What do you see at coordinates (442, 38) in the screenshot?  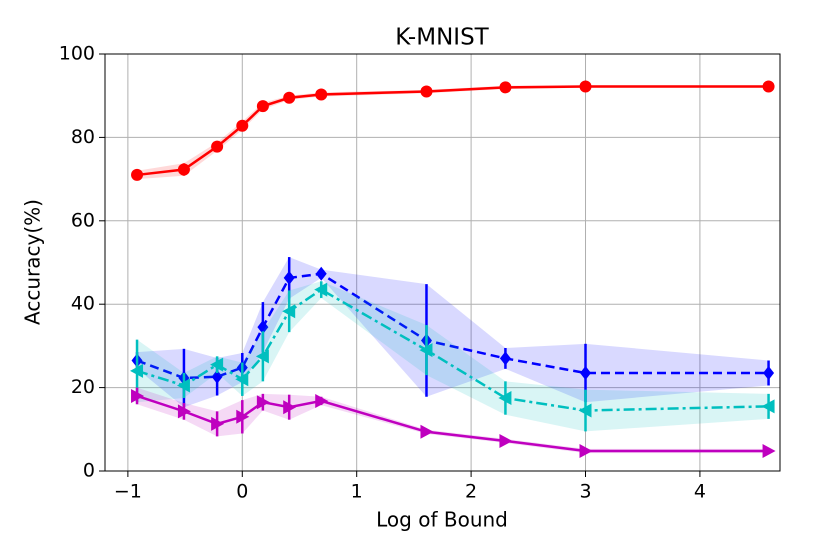 I see `chart-title: K-MNIST` at bounding box center [442, 38].